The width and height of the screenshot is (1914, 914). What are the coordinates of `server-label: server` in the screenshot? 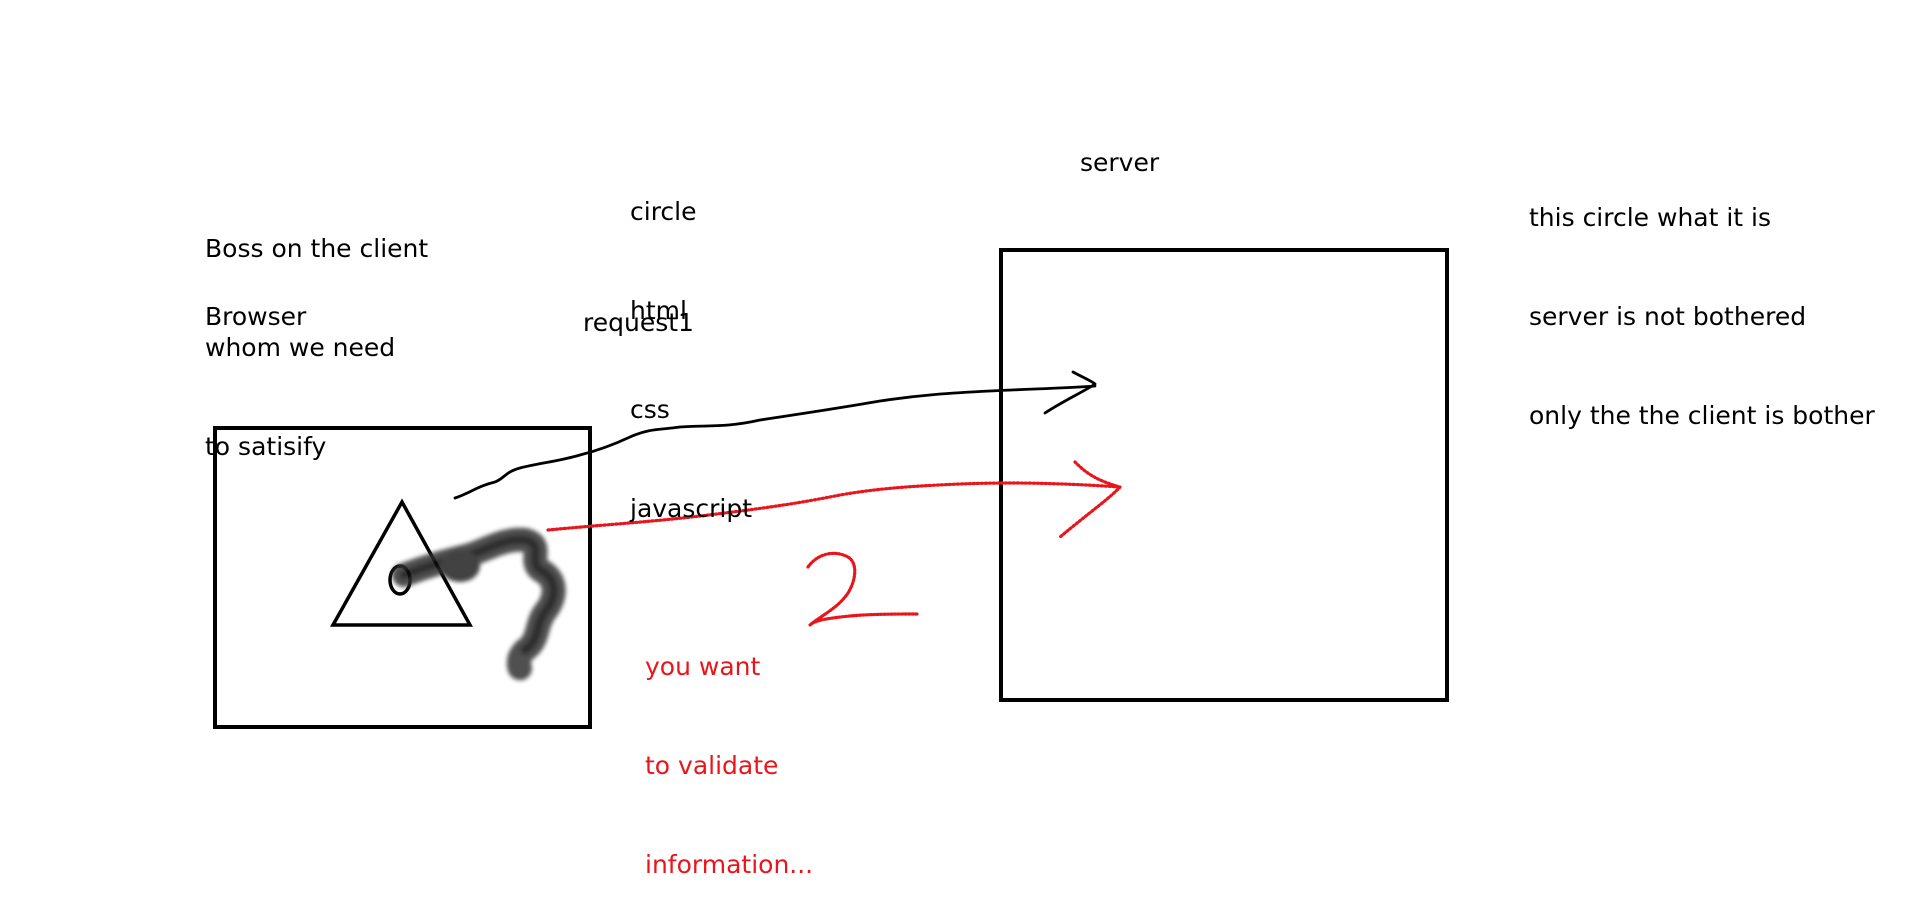 It's located at (1120, 162).